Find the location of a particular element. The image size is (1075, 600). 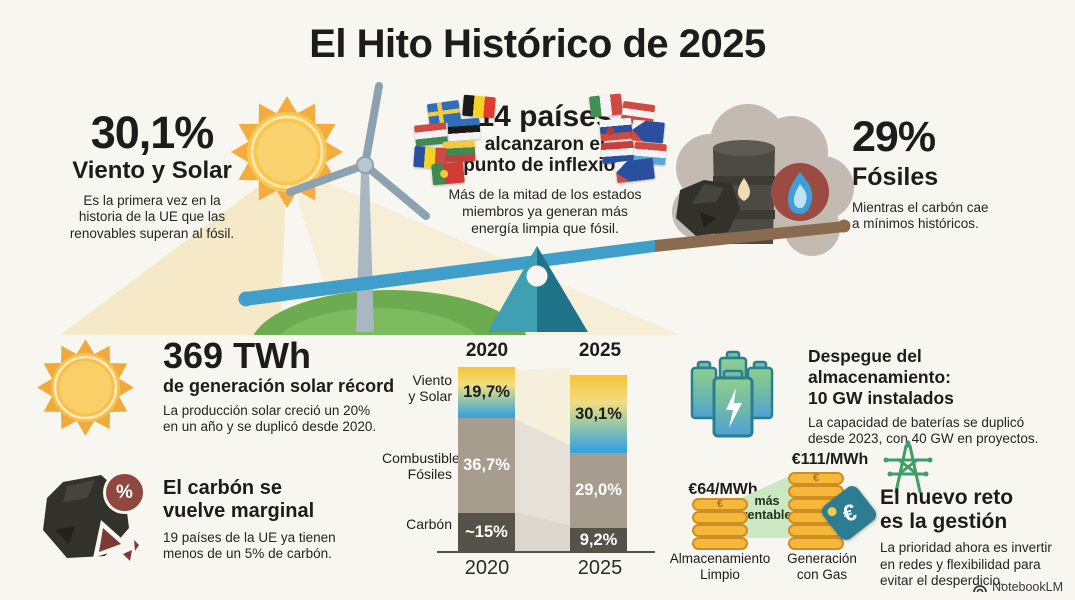

flag-estonia-icon is located at coordinates (464, 129).